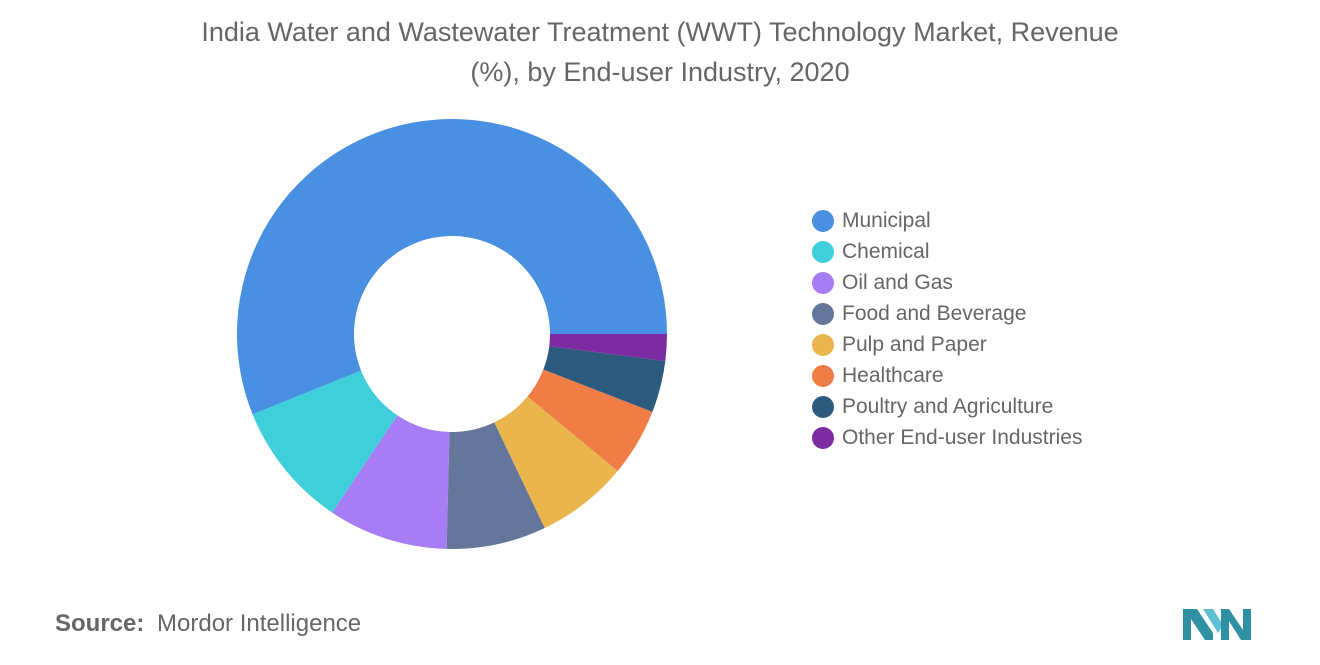 The height and width of the screenshot is (665, 1320). Describe the element at coordinates (452, 267) in the screenshot. I see `donut-slice-municipal` at that location.